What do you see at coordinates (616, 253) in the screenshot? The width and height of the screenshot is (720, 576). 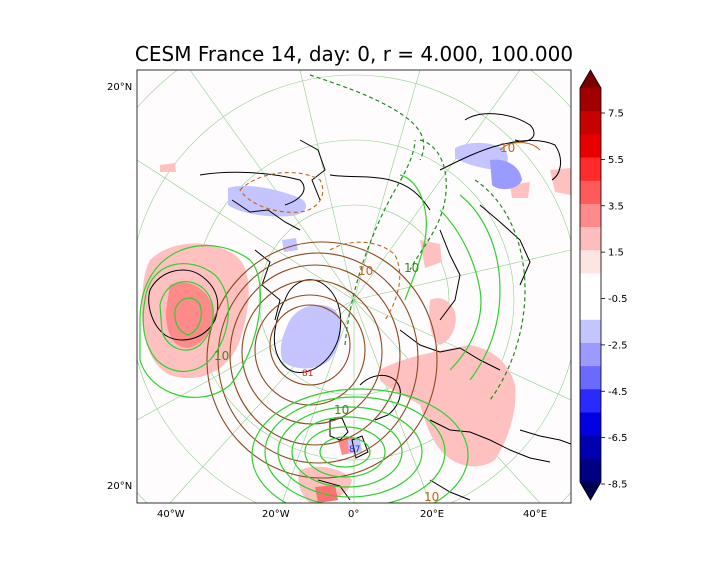 I see `colorbar-tick-label: 1.5` at bounding box center [616, 253].